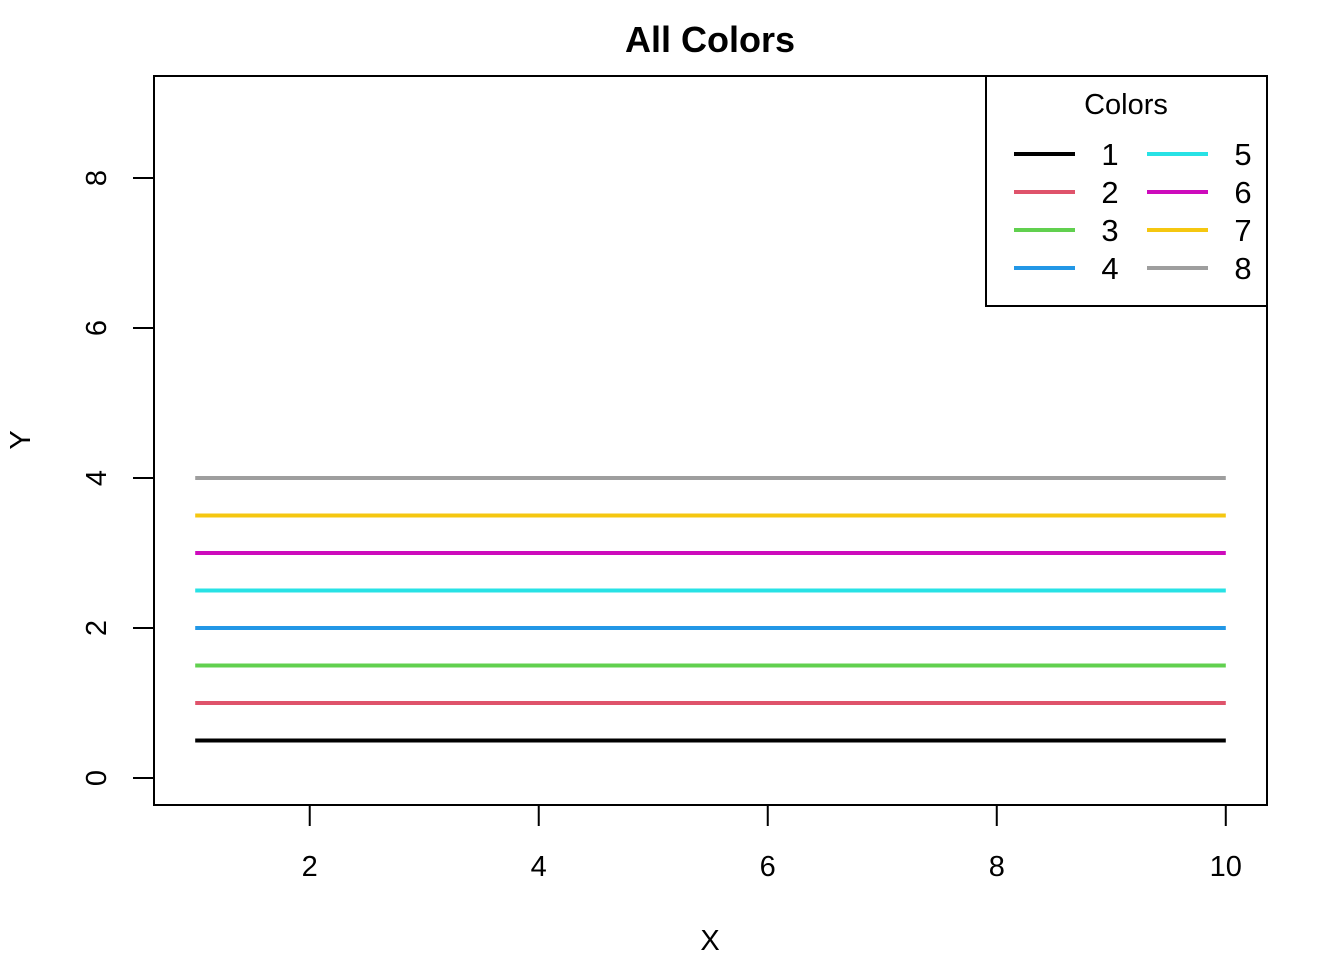 The width and height of the screenshot is (1344, 960). What do you see at coordinates (310, 867) in the screenshot?
I see `x-tick-label: 2` at bounding box center [310, 867].